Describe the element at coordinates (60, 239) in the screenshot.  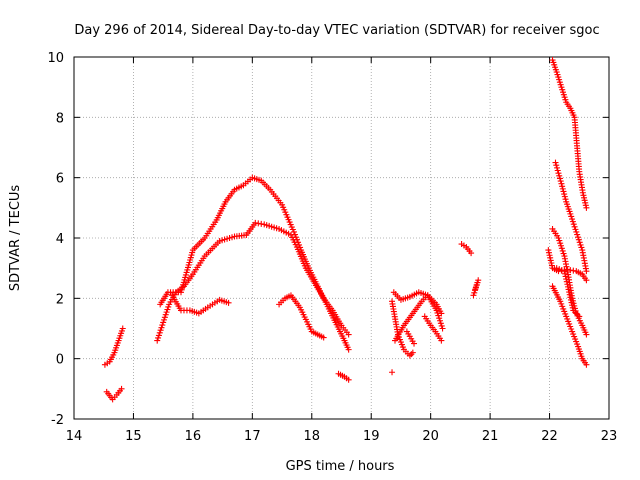
I see `y-tick-label: 4` at that location.